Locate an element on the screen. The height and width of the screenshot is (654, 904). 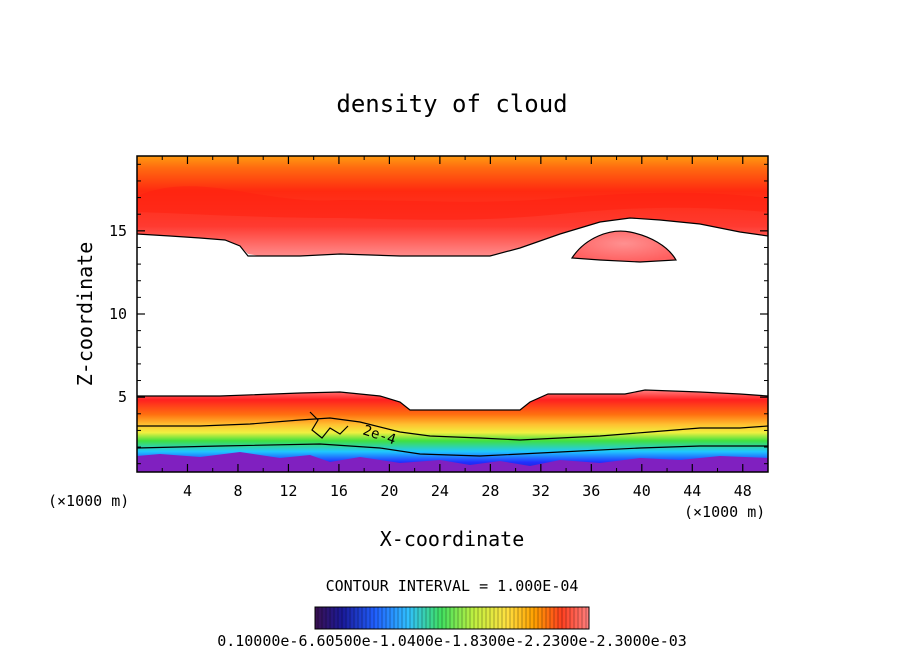
x-tick-label: 40 is located at coordinates (642, 491).